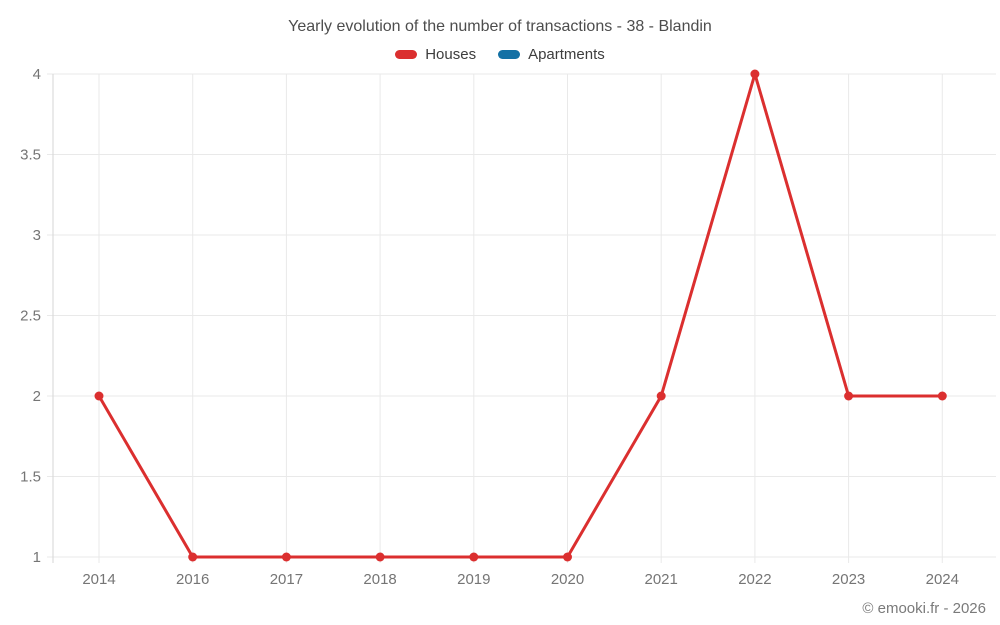  What do you see at coordinates (30, 477) in the screenshot?
I see `y-axis-label: 1.5` at bounding box center [30, 477].